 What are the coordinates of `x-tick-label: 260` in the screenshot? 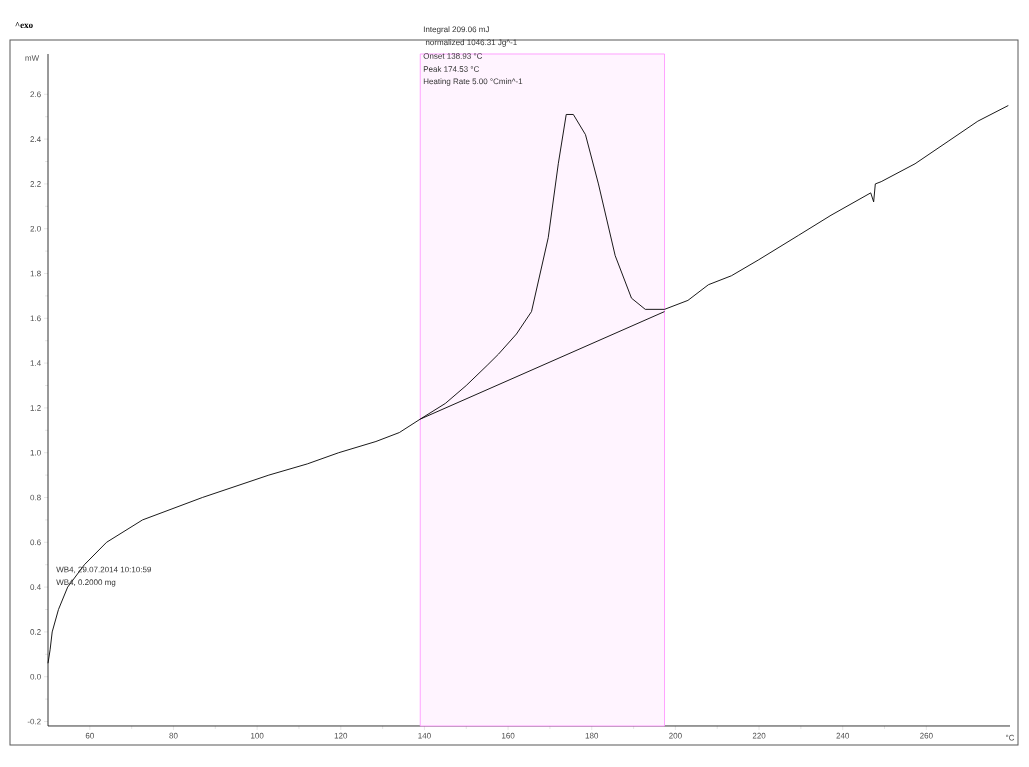 It's located at (926, 735).